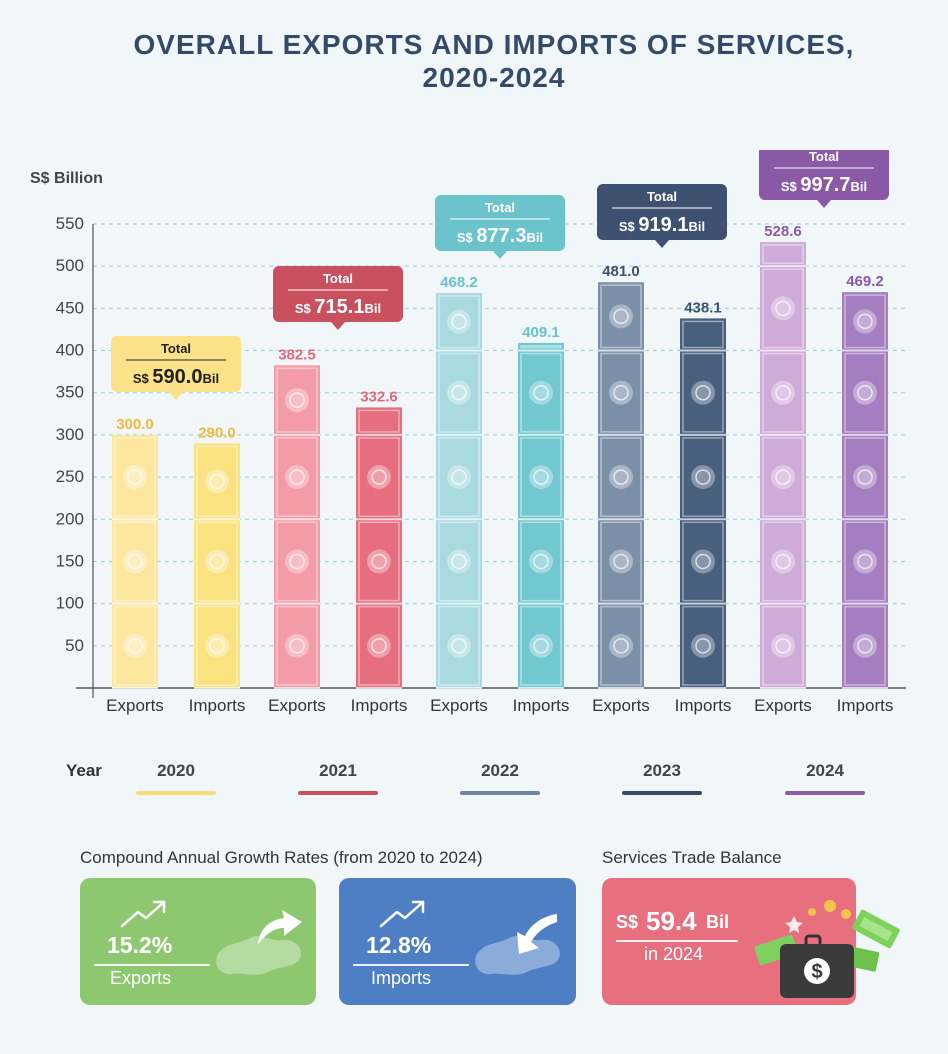  I want to click on exports-bar-2020, so click(135, 561).